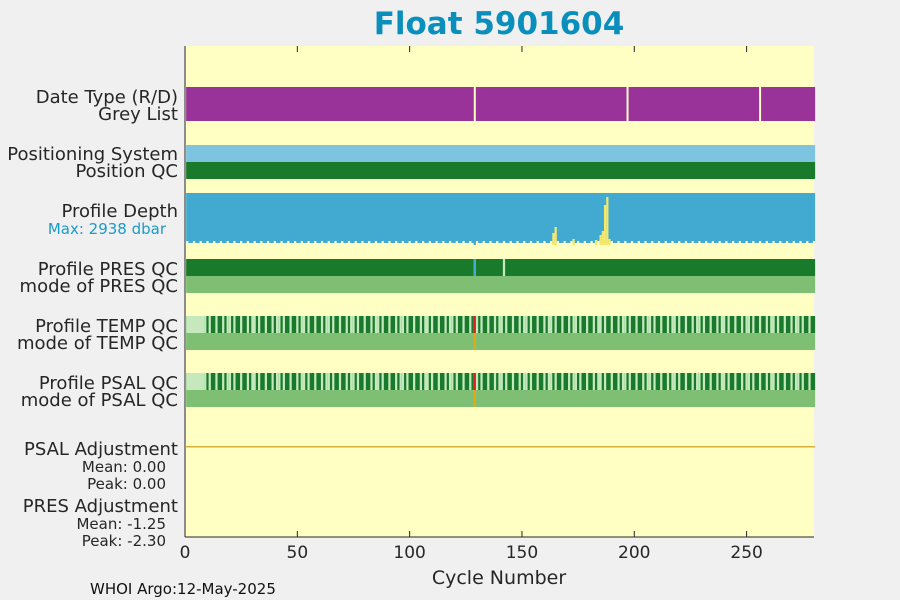 The image size is (900, 600). Describe the element at coordinates (121, 524) in the screenshot. I see `label-pres-adj-mean: Mean: -1.25` at that location.